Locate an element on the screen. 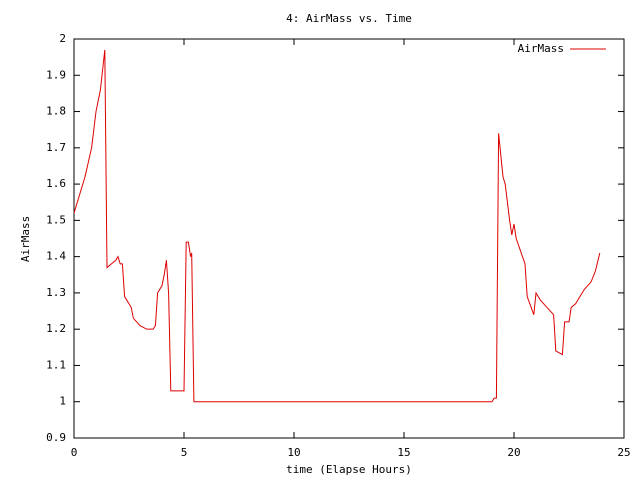 This screenshot has width=640, height=480. y-tick-label: 1.7 is located at coordinates (56, 147).